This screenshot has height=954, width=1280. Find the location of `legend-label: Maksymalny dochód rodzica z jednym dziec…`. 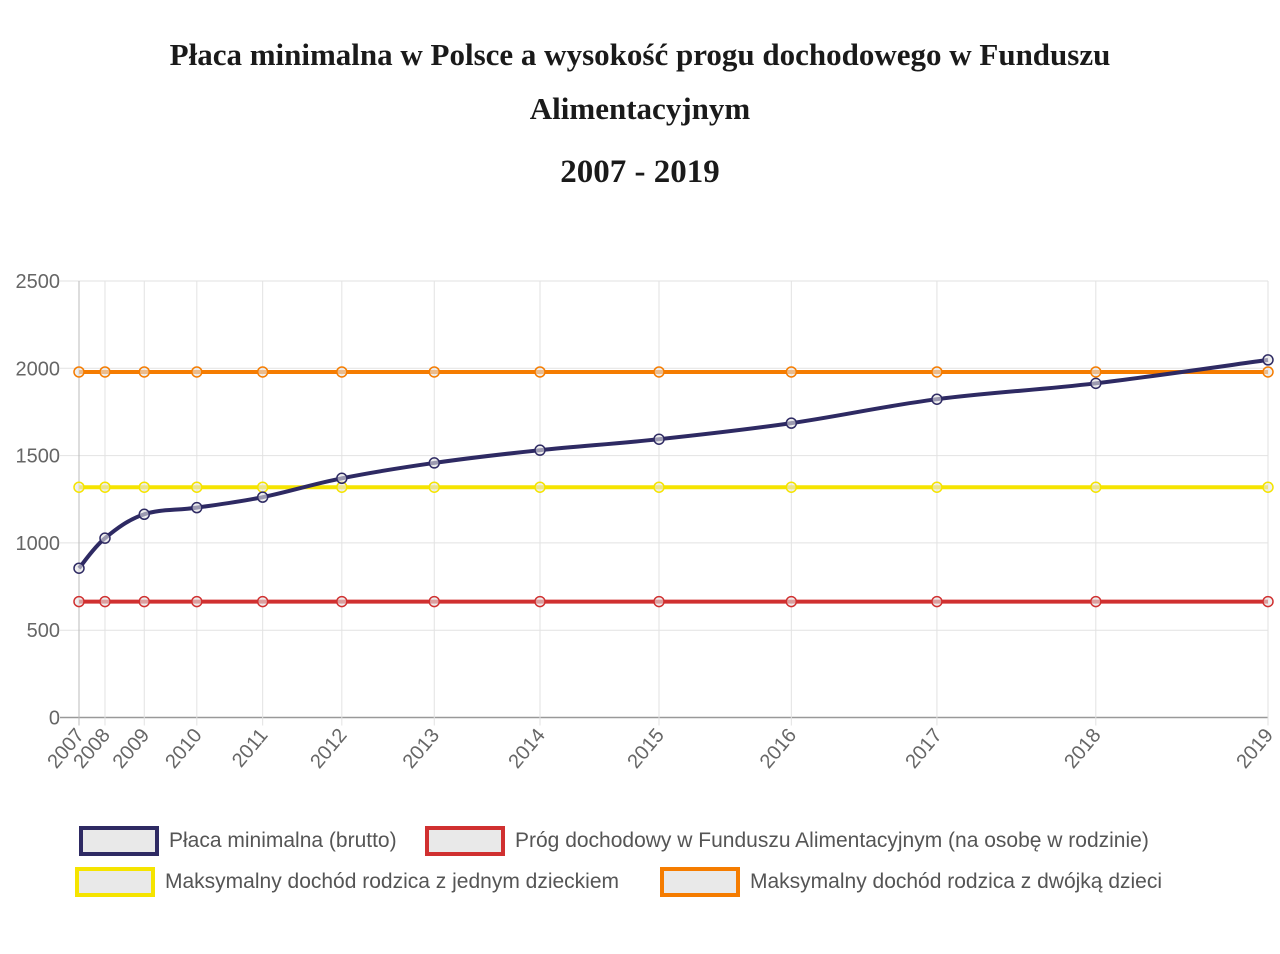

legend-label: Maksymalny dochód rodzica z jednym dziec… is located at coordinates (392, 881).